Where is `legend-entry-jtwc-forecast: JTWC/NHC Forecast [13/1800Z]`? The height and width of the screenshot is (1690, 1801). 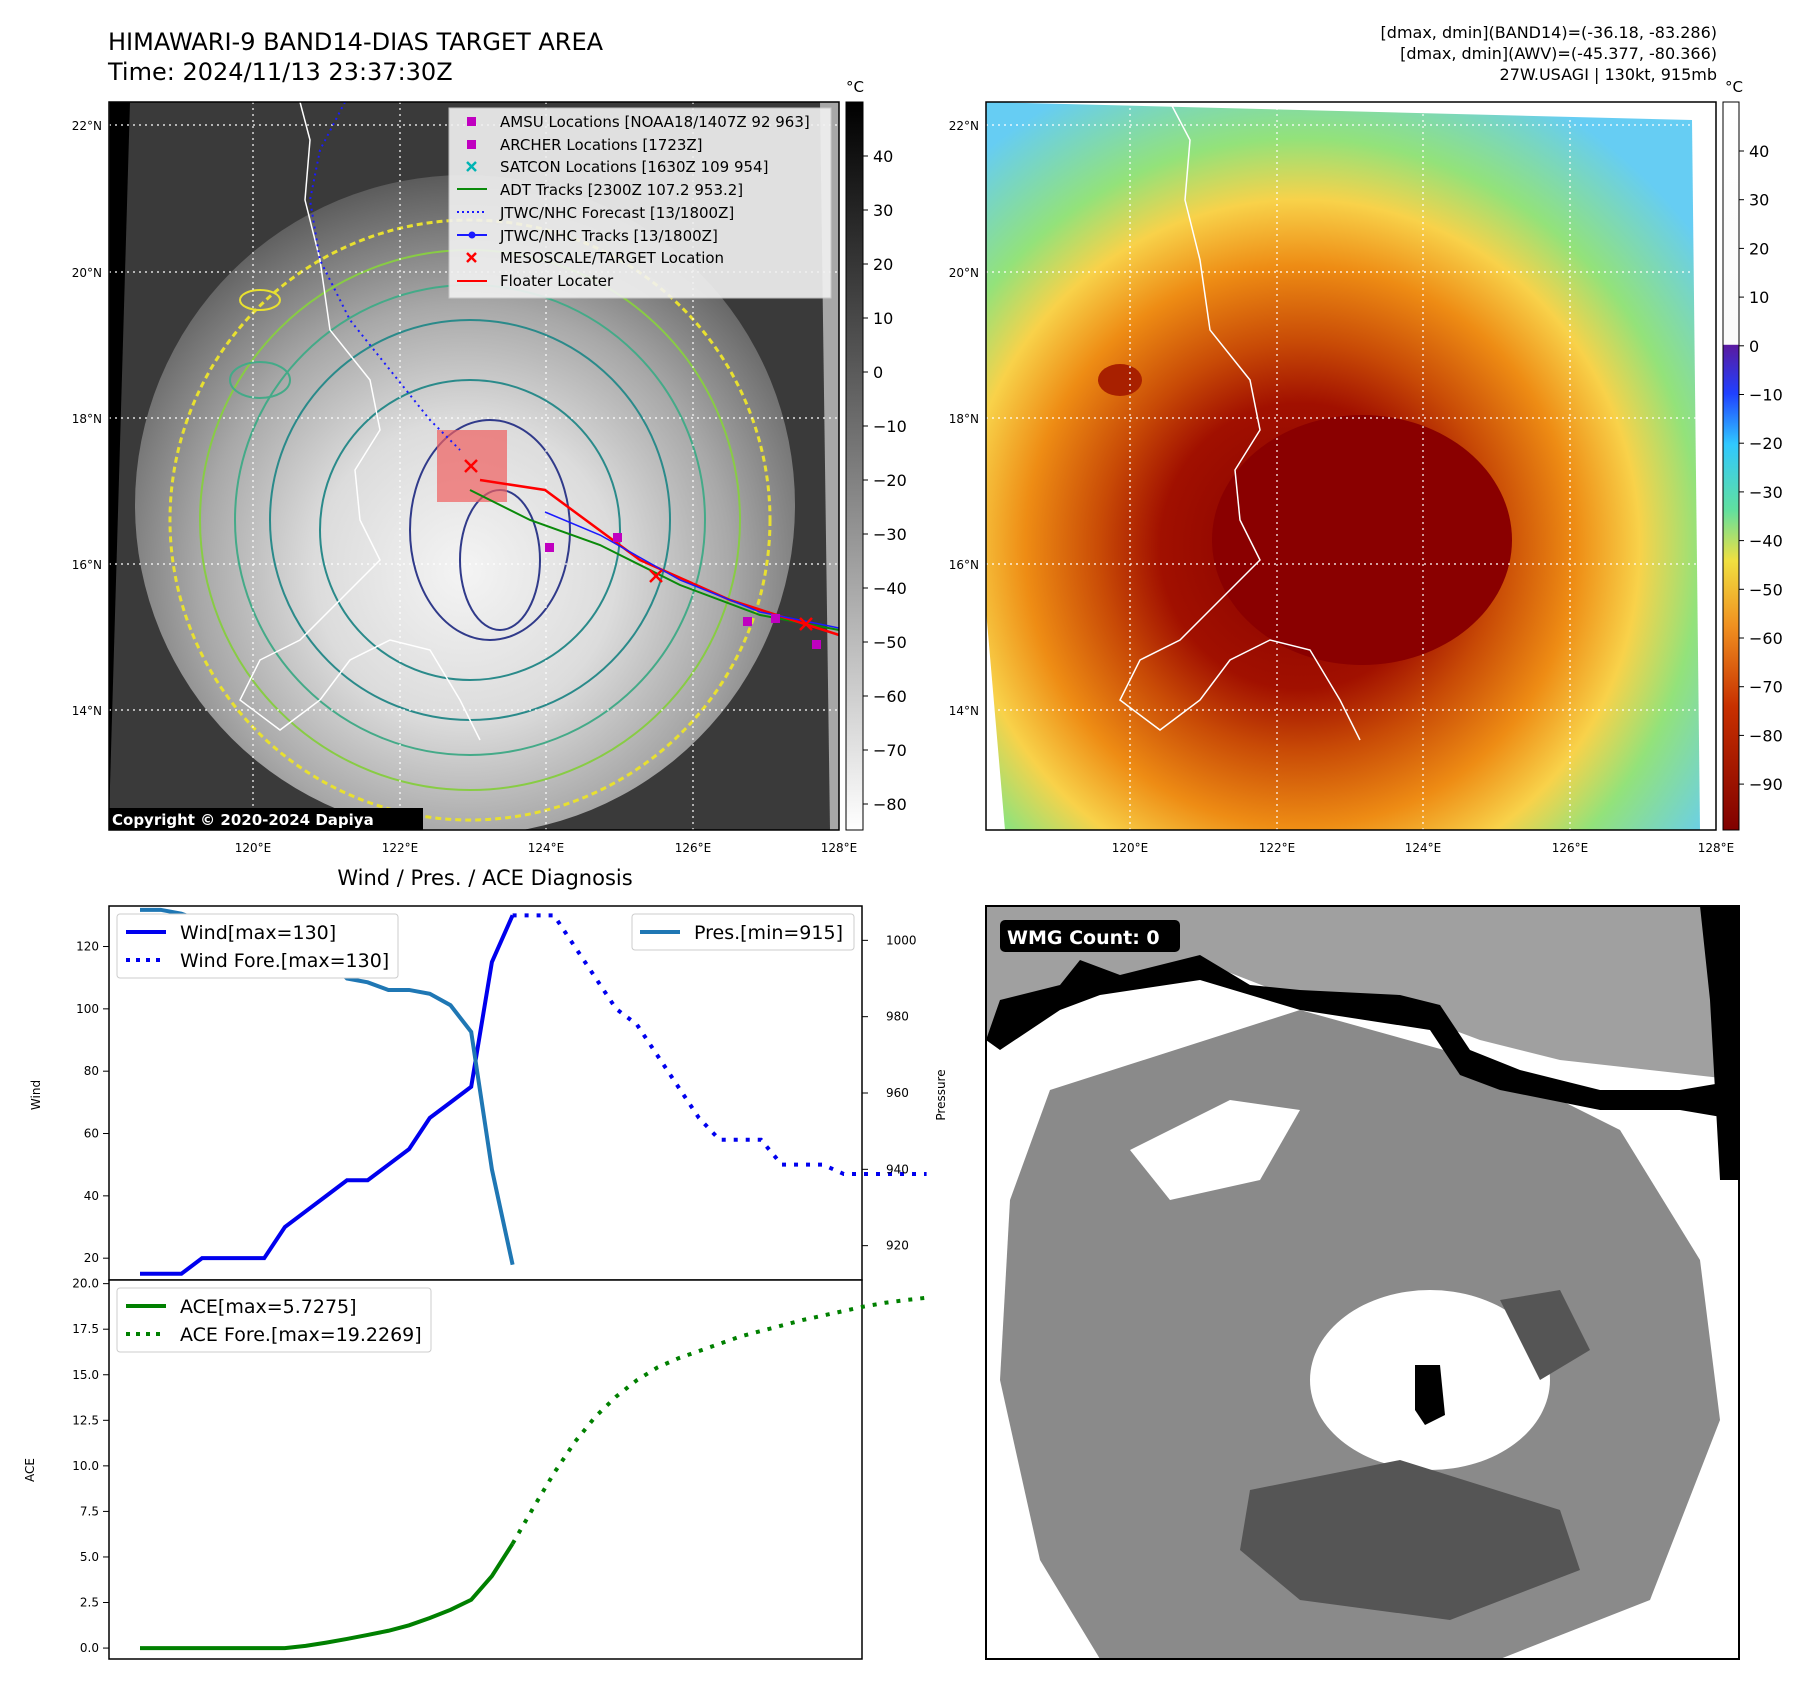
legend-entry-jtwc-forecast: JTWC/NHC Forecast [13/1800Z] is located at coordinates (595, 213).